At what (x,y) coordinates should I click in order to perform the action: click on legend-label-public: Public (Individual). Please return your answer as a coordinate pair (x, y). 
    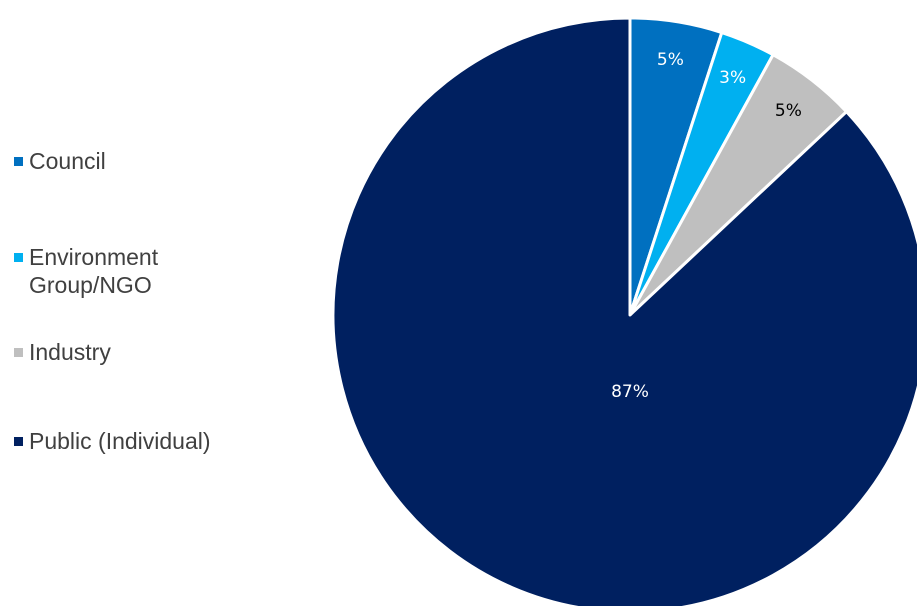
    Looking at the image, I should click on (120, 441).